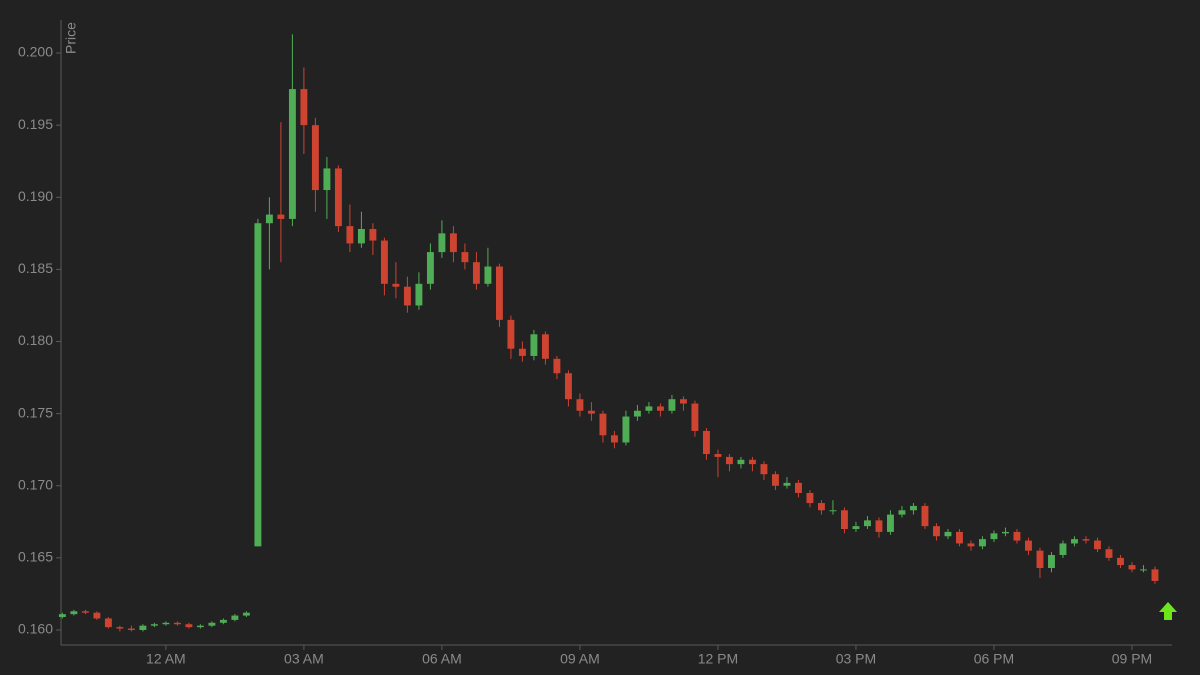  I want to click on x-tick-label: 09 PM, so click(1132, 659).